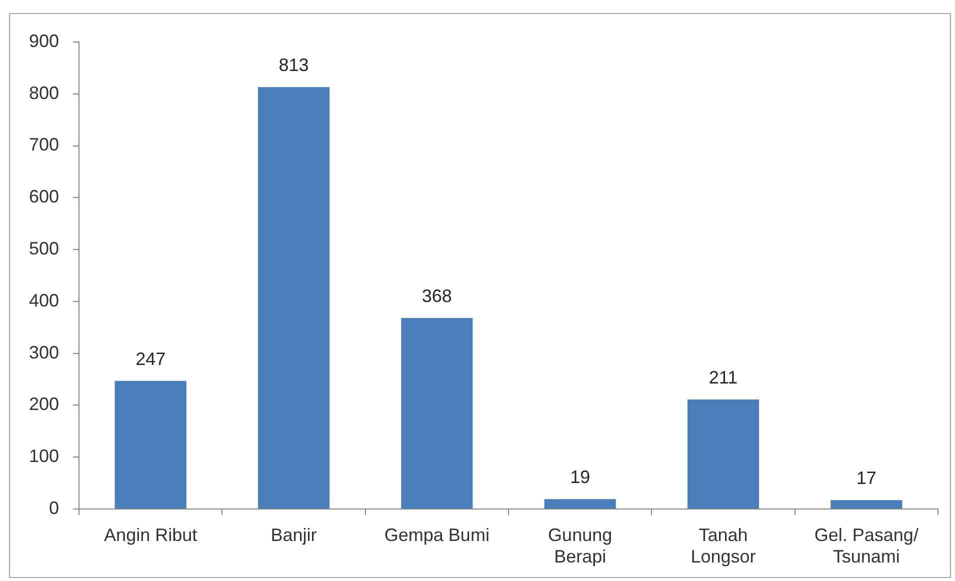 Image resolution: width=955 pixels, height=581 pixels. What do you see at coordinates (43, 456) in the screenshot?
I see `y-tick-label: 100` at bounding box center [43, 456].